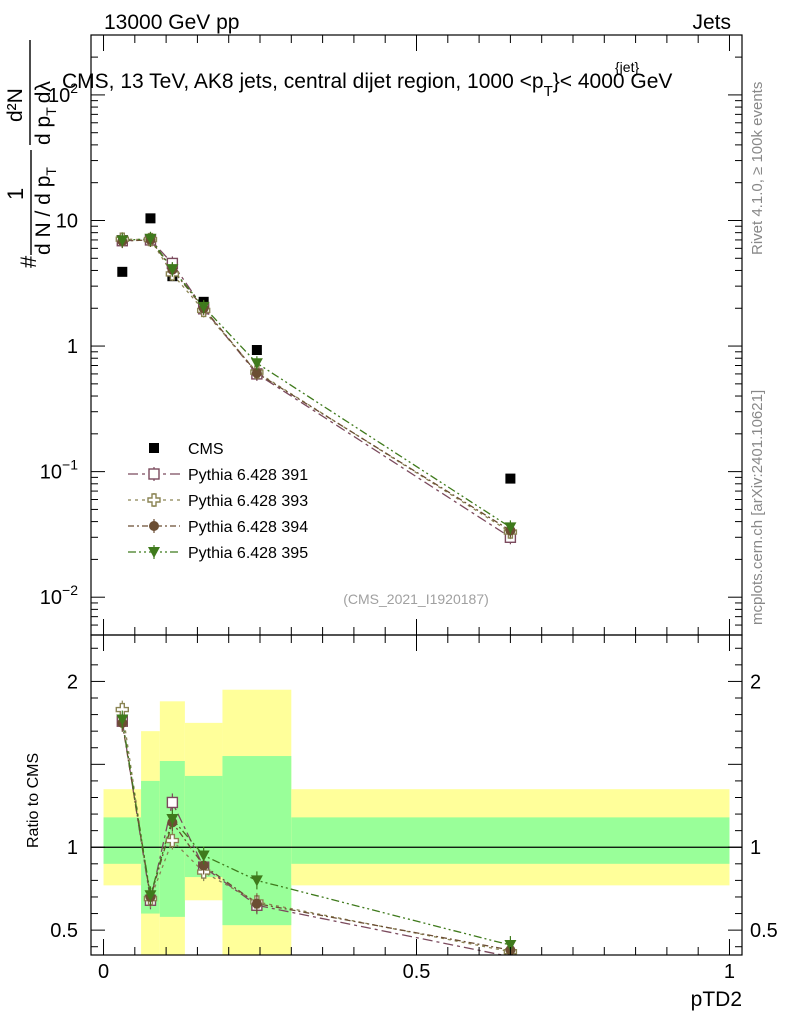 This screenshot has width=786, height=1024. I want to click on legend-entry-3: Pythia 6.428 394, so click(218, 527).